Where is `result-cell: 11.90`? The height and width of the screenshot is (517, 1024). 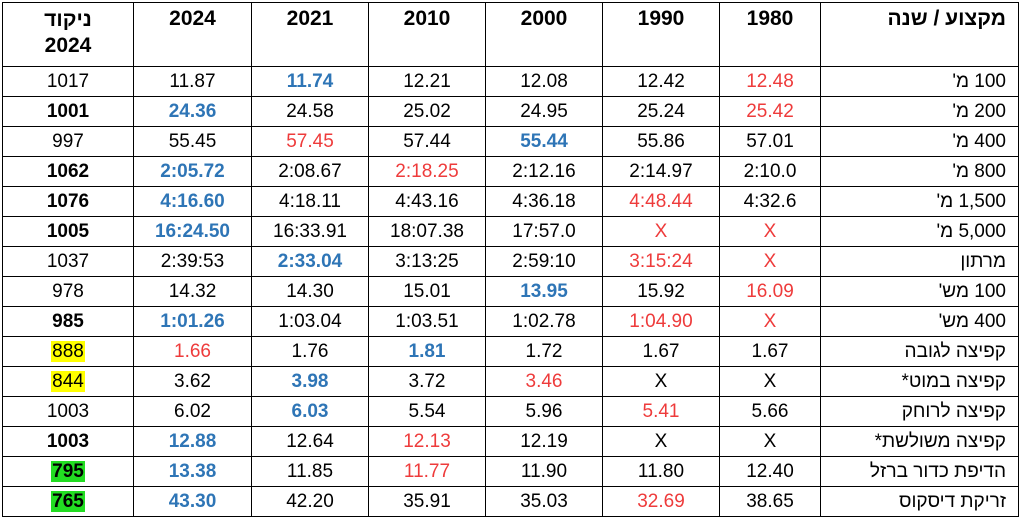
result-cell: 11.90 is located at coordinates (544, 471).